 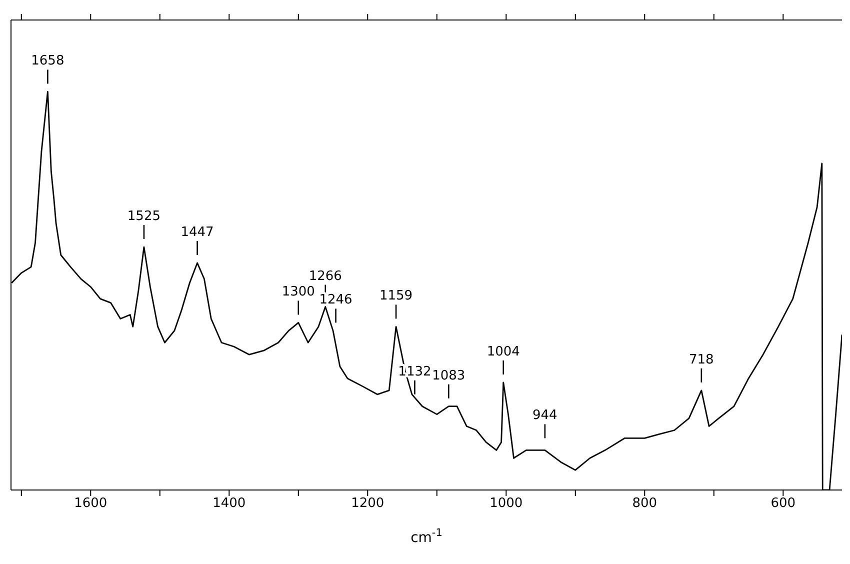 I want to click on annotation: 944, so click(x=545, y=416).